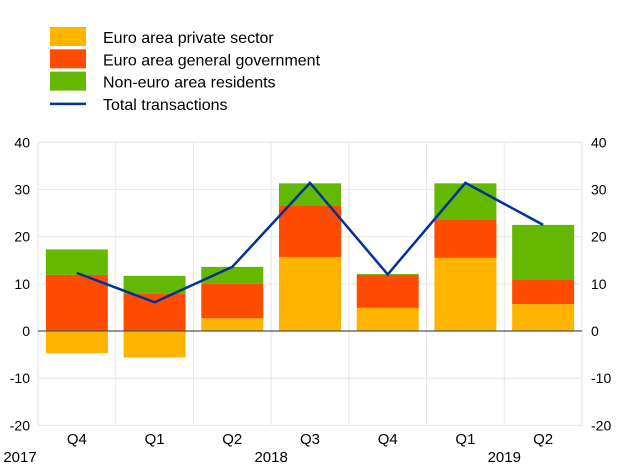  What do you see at coordinates (310, 439) in the screenshot?
I see `x-tick-label: Q3` at bounding box center [310, 439].